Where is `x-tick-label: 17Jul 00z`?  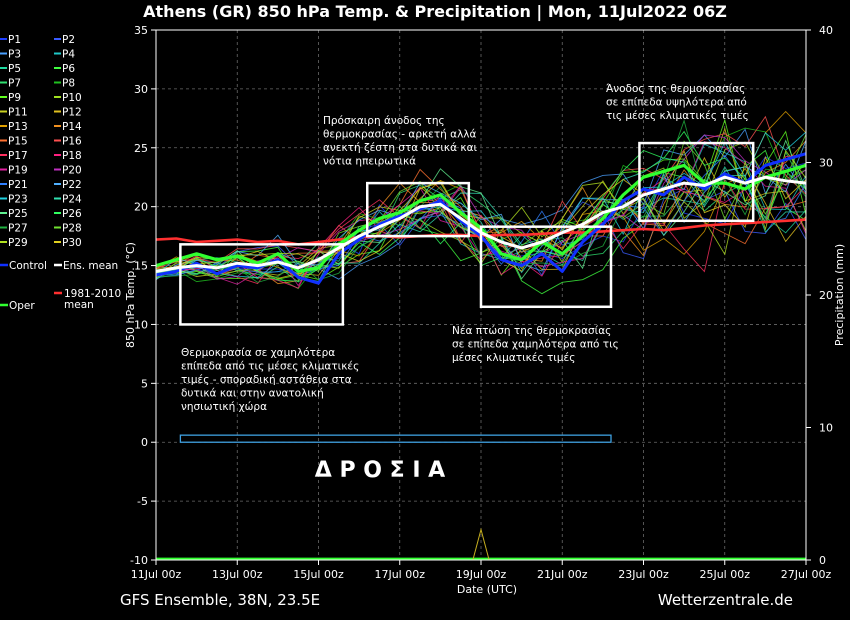 x-tick-label: 17Jul 00z is located at coordinates (399, 574).